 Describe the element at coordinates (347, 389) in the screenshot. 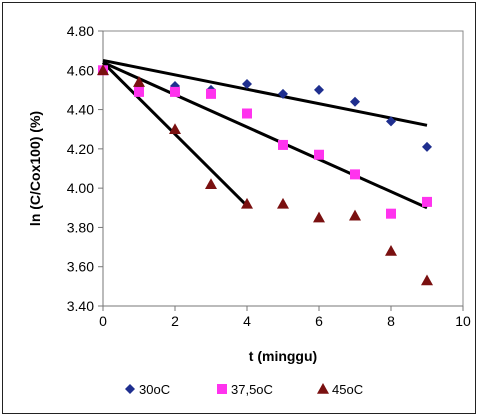

I see `legend-label: 45oC` at that location.